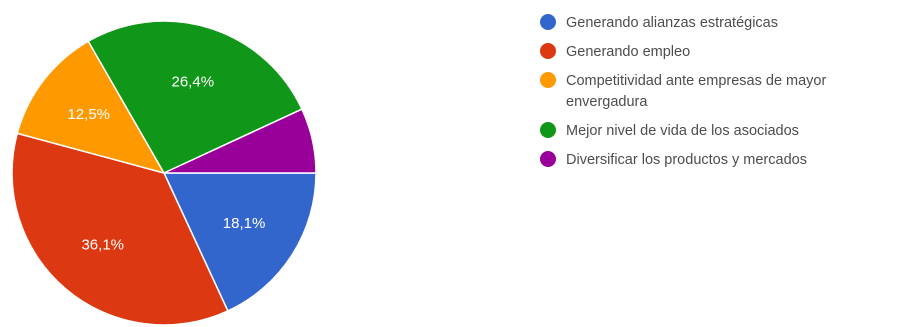  Describe the element at coordinates (244, 223) in the screenshot. I see `slice-data-label: 18,1%` at that location.